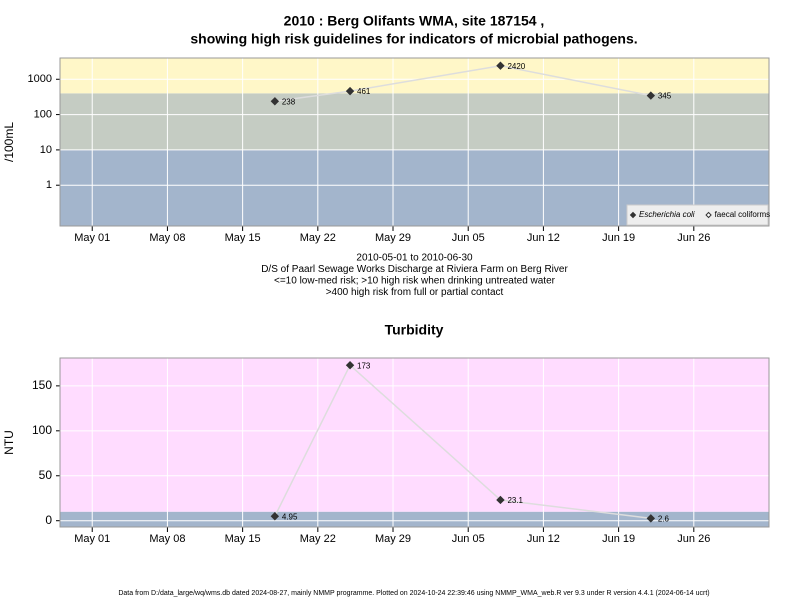 The image size is (800, 600). Describe the element at coordinates (665, 96) in the screenshot. I see `data-label: 345` at that location.